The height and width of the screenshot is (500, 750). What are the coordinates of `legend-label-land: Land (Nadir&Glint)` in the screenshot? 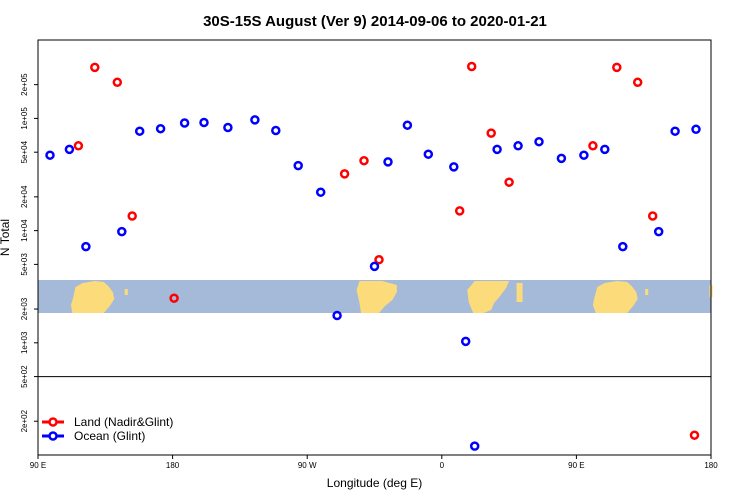 It's located at (123, 422).